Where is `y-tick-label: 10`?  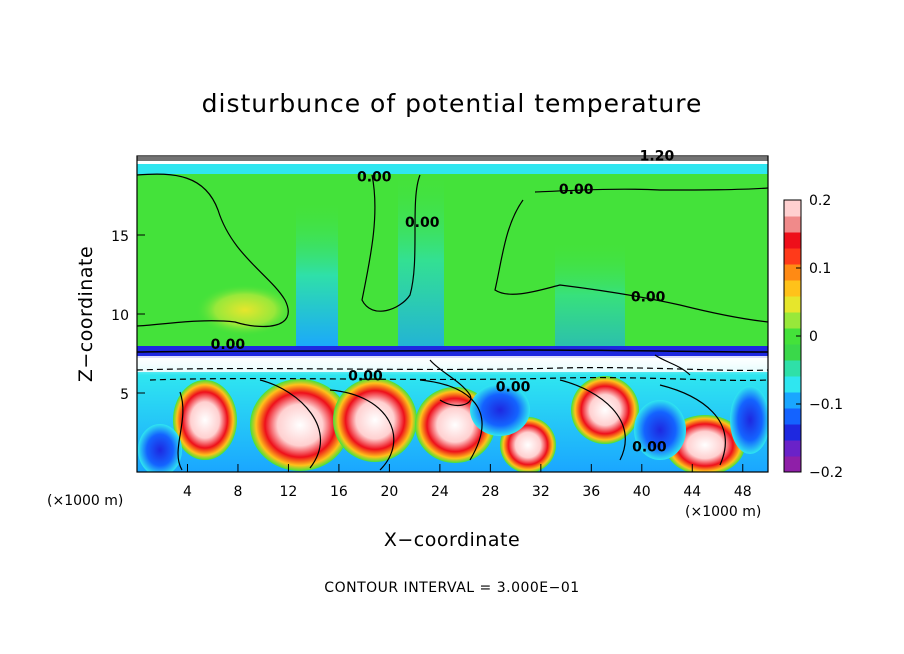
y-tick-label: 10 is located at coordinates (120, 316).